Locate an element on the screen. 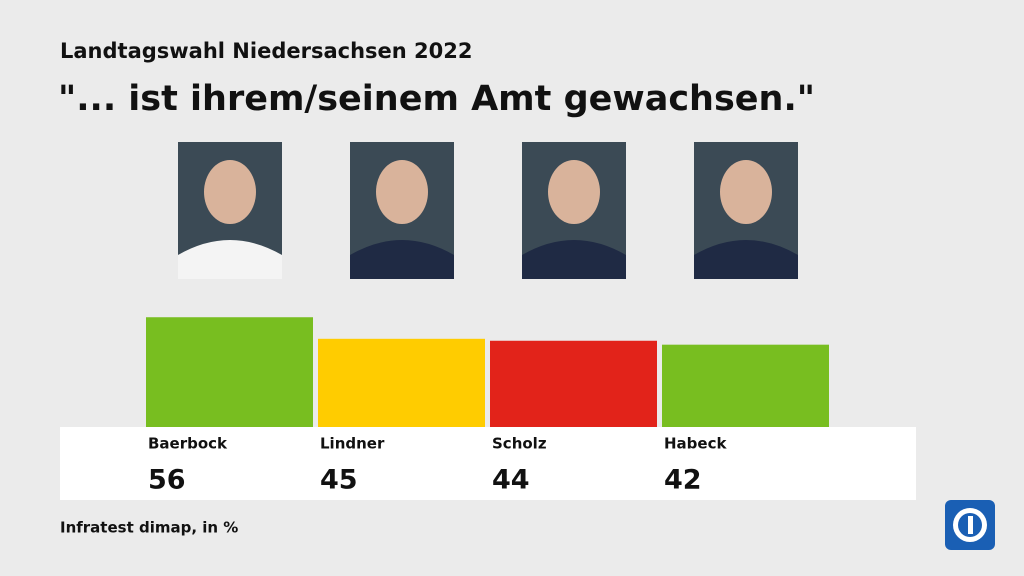  logo is located at coordinates (970, 525).